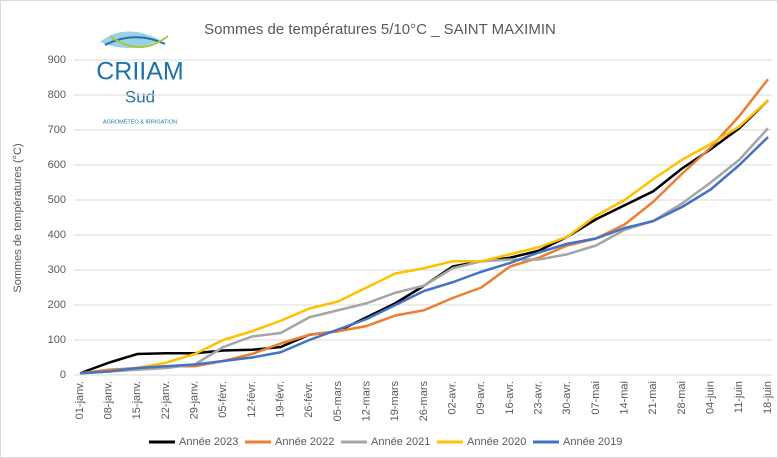 This screenshot has height=458, width=778. What do you see at coordinates (567, 398) in the screenshot?
I see `x-tick-label: 30-avr.` at bounding box center [567, 398].